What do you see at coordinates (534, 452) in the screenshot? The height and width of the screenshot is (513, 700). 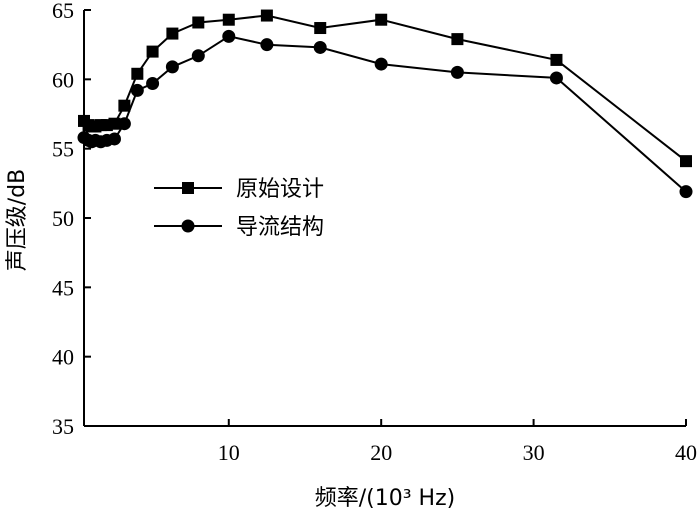 I see `x-tick-label: 30` at bounding box center [534, 452].